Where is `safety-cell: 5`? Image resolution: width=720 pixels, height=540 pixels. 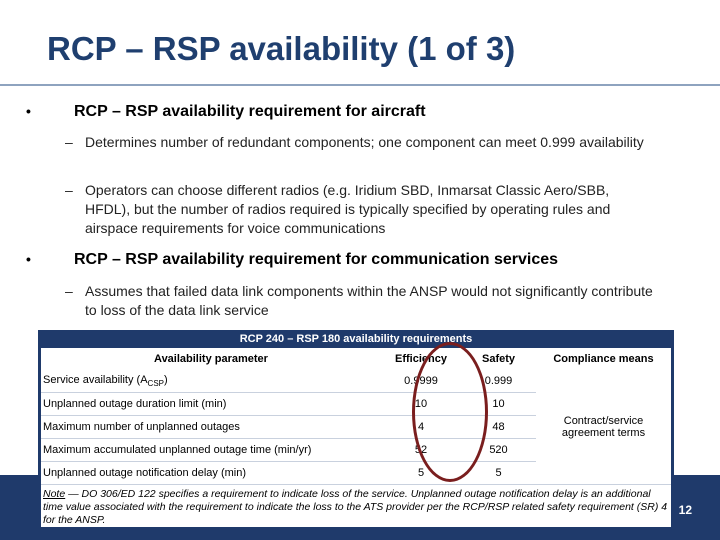
safety-cell: 5 is located at coordinates (498, 473).